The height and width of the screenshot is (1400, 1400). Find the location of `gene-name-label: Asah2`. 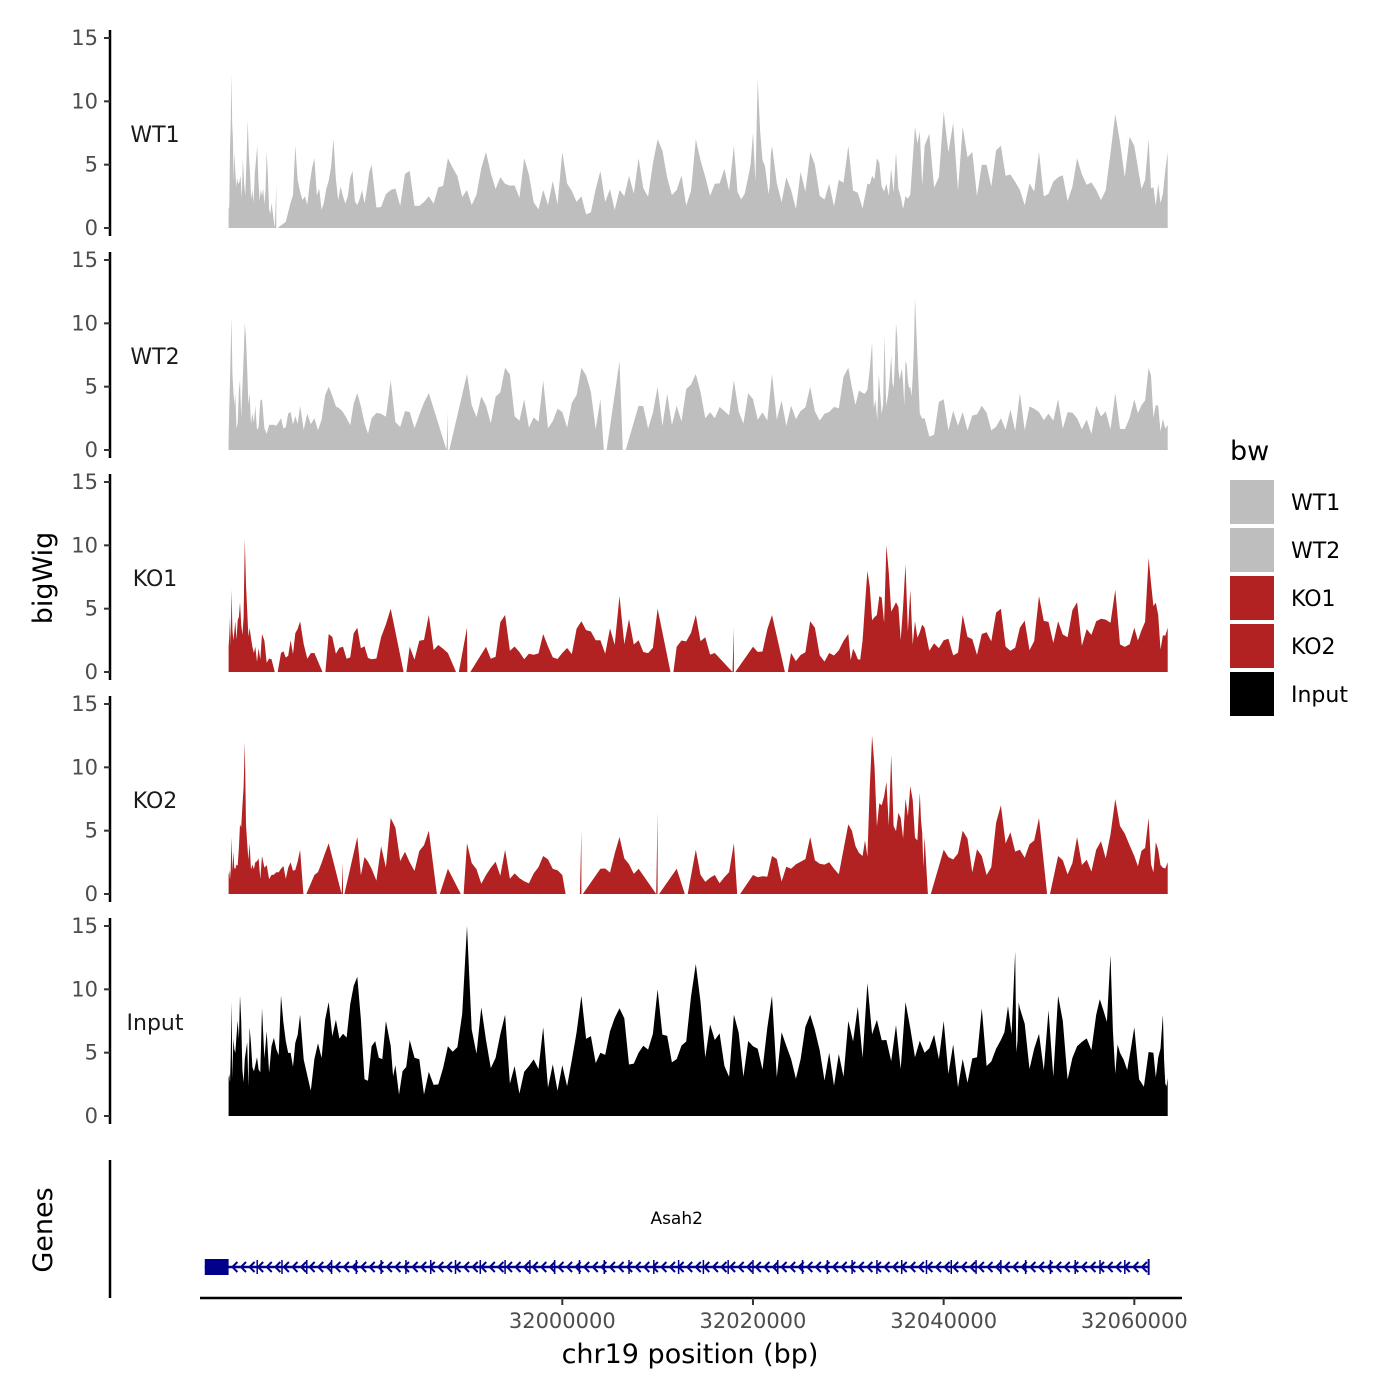

gene-name-label: Asah2 is located at coordinates (676, 1219).